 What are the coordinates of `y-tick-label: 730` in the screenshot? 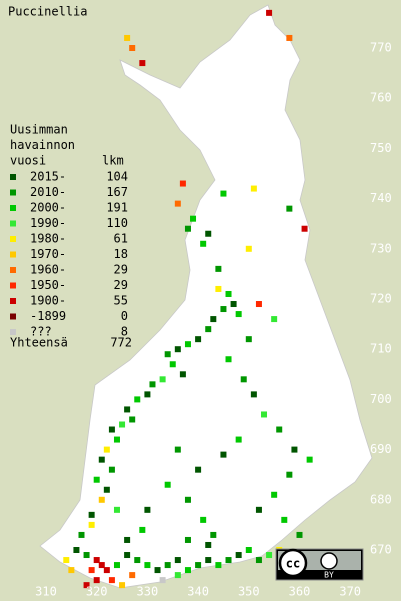 It's located at (381, 248).